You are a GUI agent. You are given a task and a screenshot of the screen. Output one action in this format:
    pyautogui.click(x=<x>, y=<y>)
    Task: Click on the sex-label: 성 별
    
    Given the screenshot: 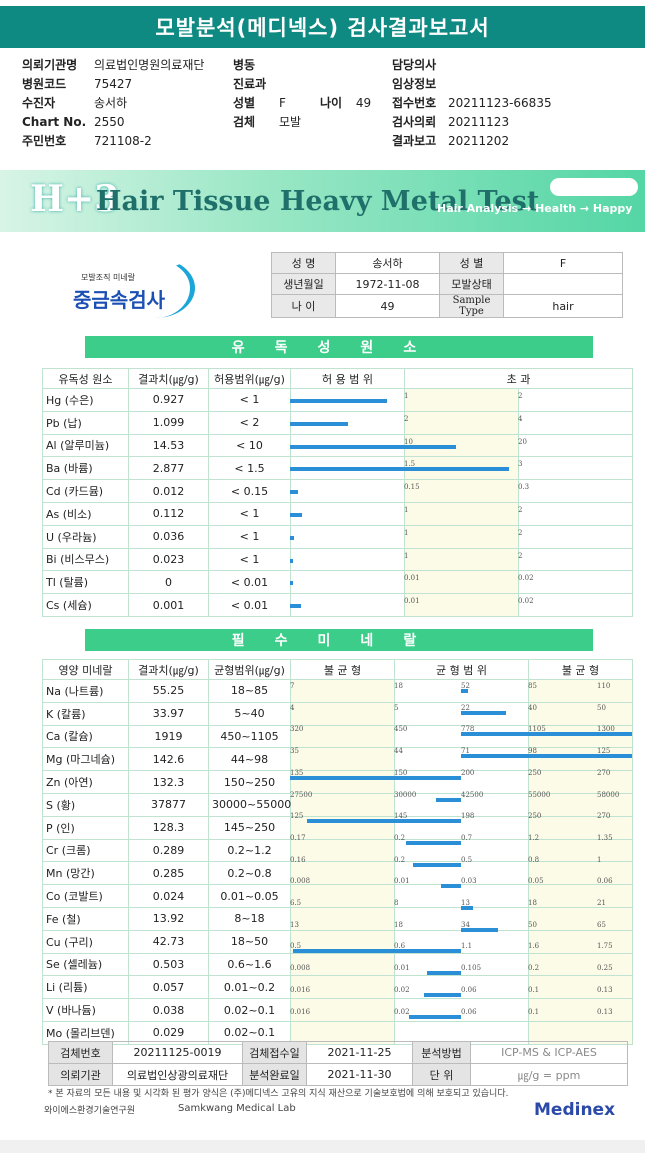 What is the action you would take?
    pyautogui.click(x=471, y=263)
    